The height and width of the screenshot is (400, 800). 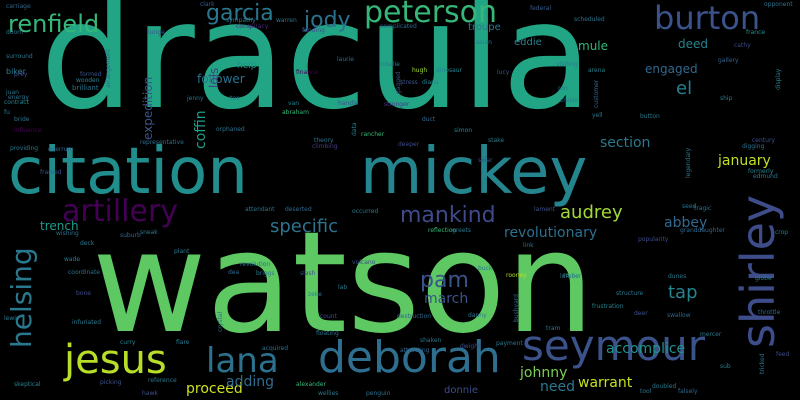 What do you see at coordinates (214, 77) in the screenshot?
I see `word-lois: lois` at bounding box center [214, 77].